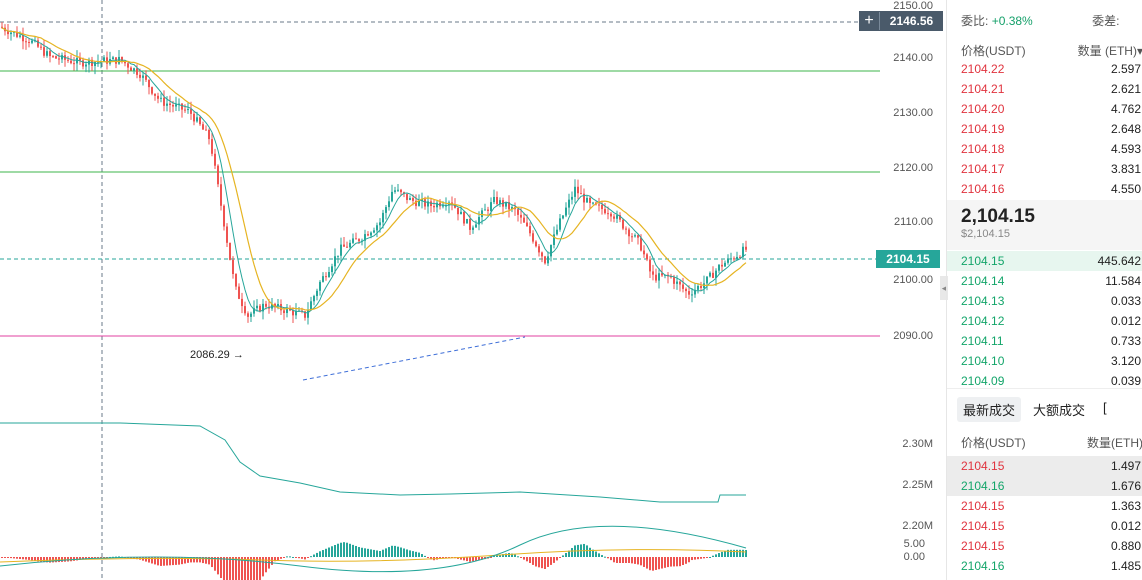 Image resolution: width=1142 pixels, height=580 pixels. Describe the element at coordinates (1044, 281) in the screenshot. I see `orderbook-row: 2104.14 11.584` at that location.